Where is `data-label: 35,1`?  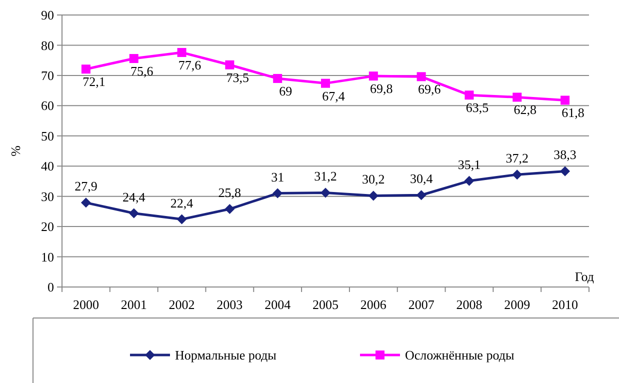
data-label: 35,1 is located at coordinates (469, 164).